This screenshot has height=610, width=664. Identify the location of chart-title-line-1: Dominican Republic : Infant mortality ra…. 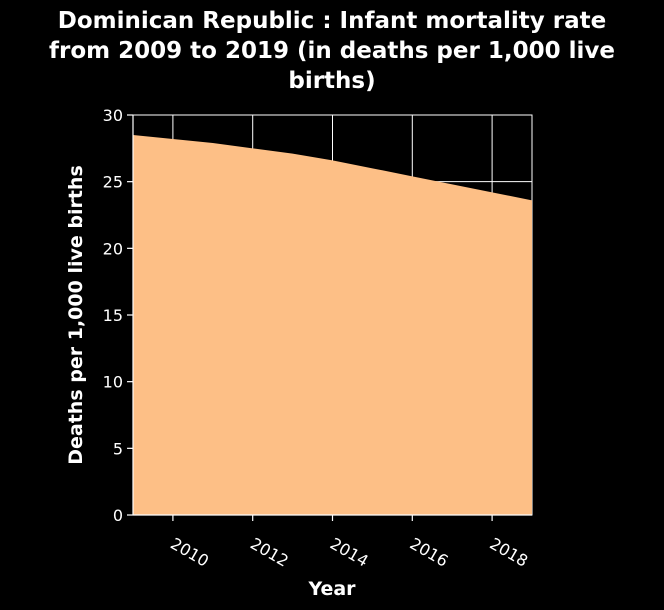
(332, 21).